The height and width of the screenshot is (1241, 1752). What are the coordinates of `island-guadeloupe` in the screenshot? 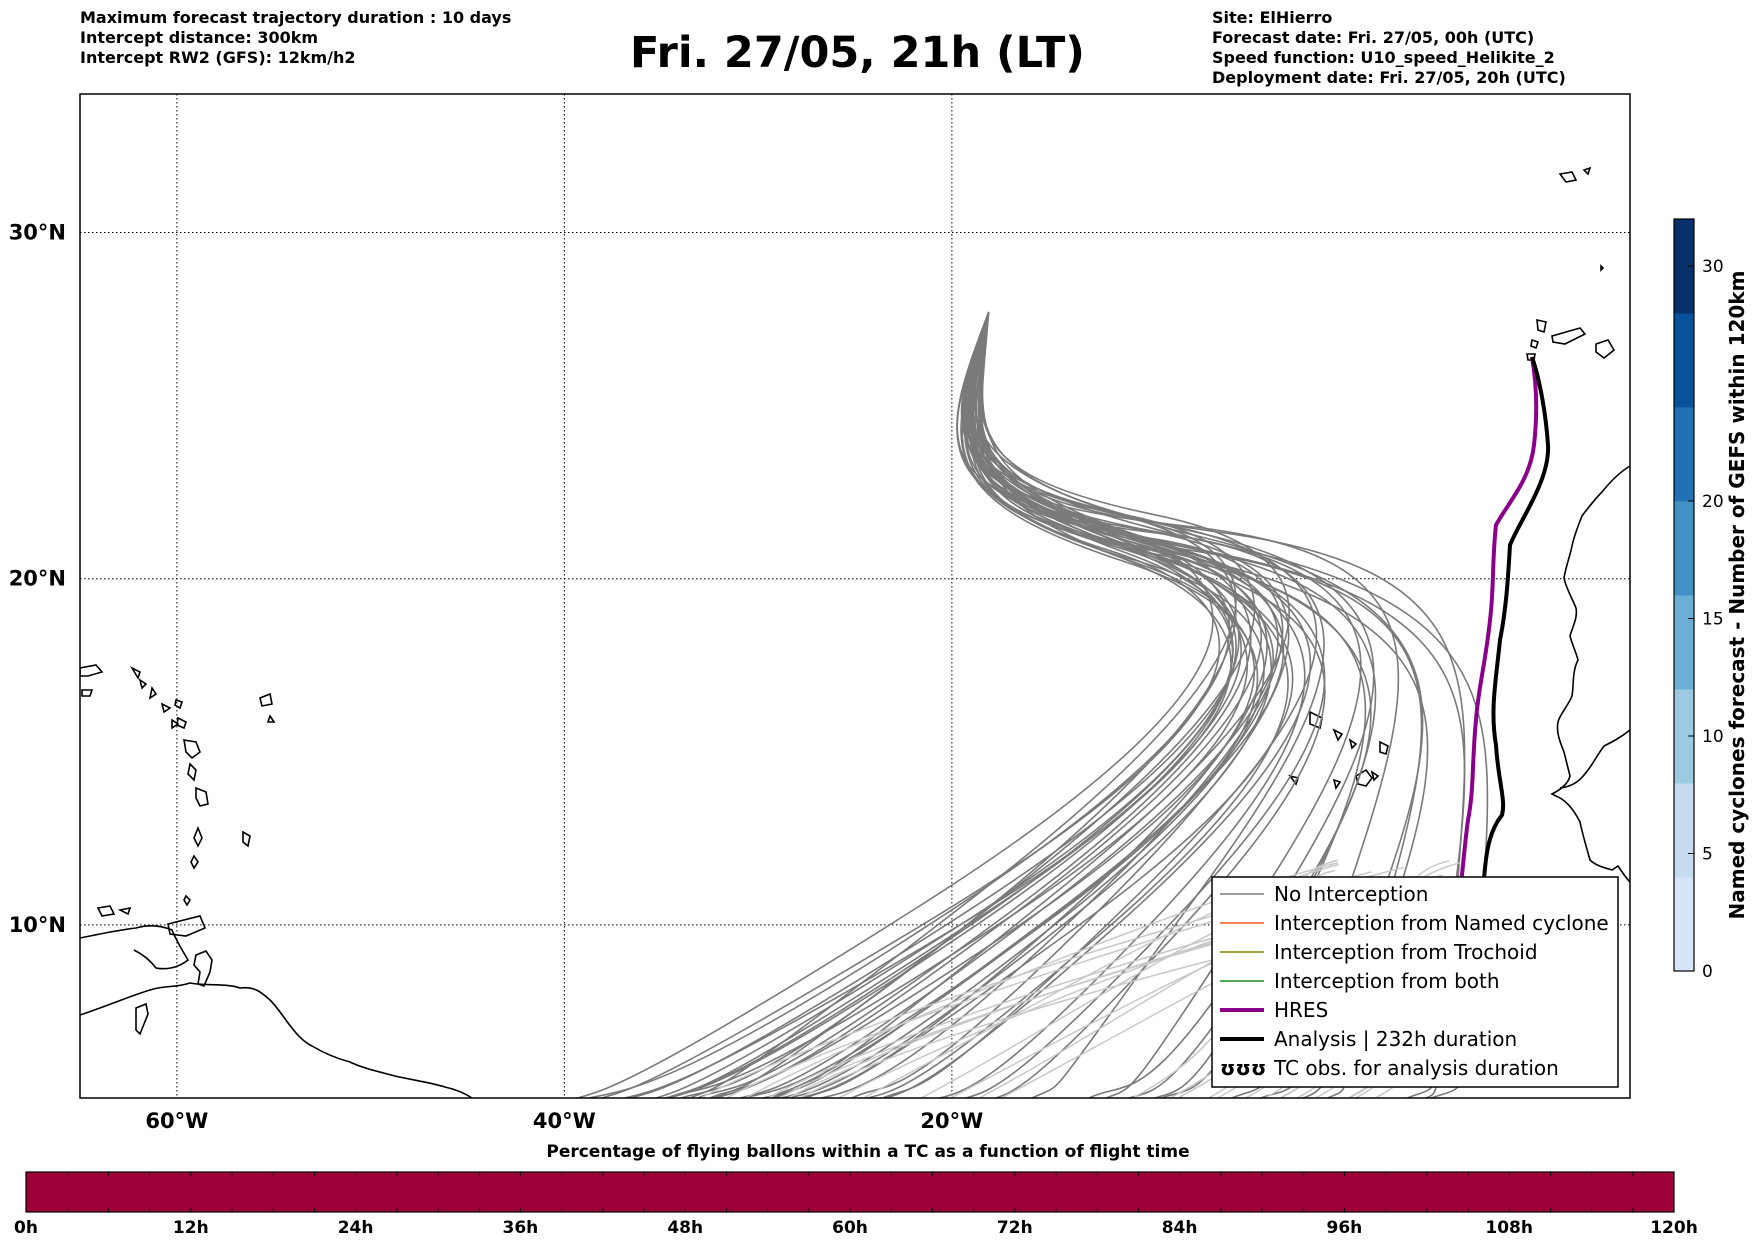 It's located at (192, 749).